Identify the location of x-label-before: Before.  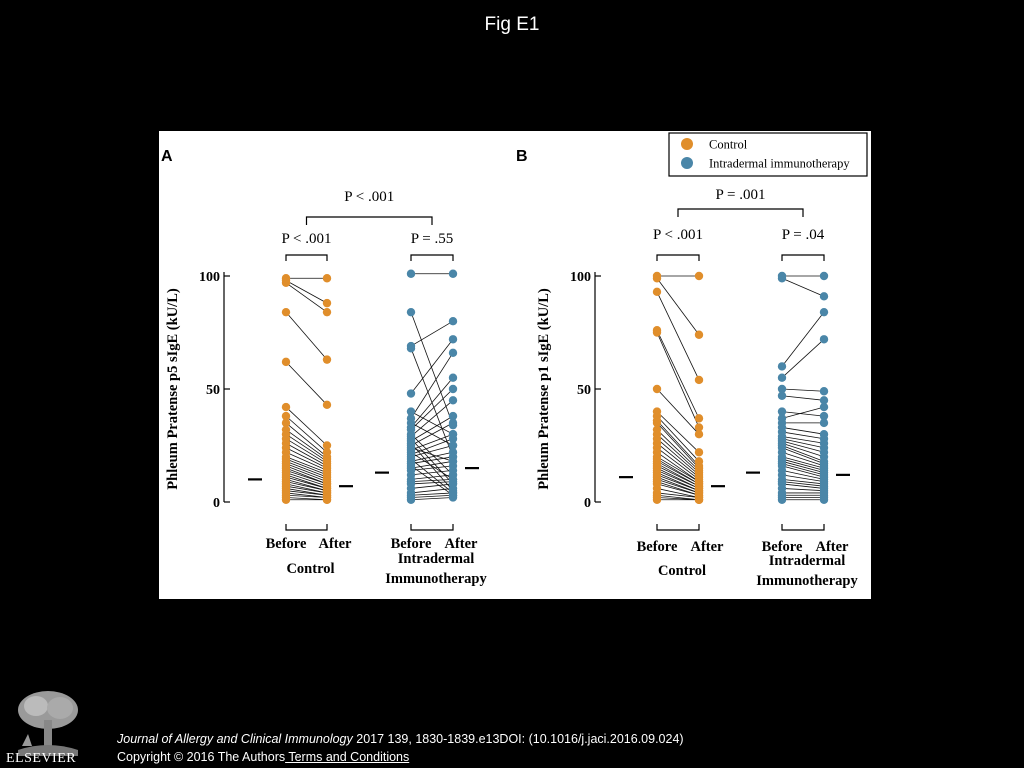
(782, 547).